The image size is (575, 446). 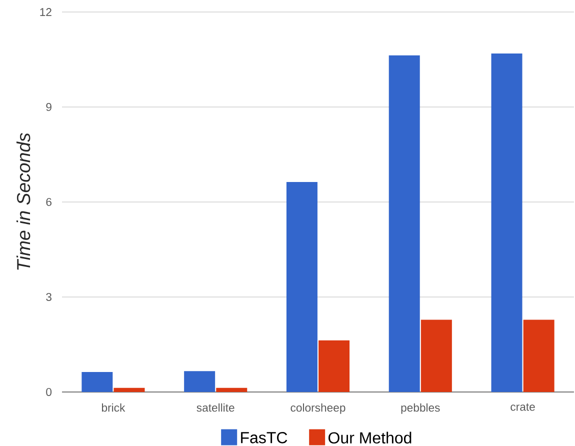 What do you see at coordinates (370, 438) in the screenshot?
I see `legend-label: Our Method` at bounding box center [370, 438].